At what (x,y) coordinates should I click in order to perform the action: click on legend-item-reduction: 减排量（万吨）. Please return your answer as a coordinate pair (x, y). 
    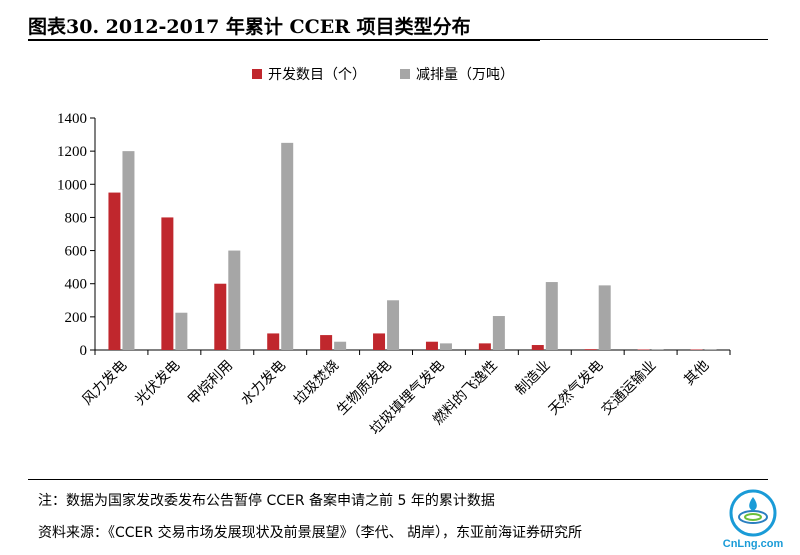
    Looking at the image, I should click on (457, 74).